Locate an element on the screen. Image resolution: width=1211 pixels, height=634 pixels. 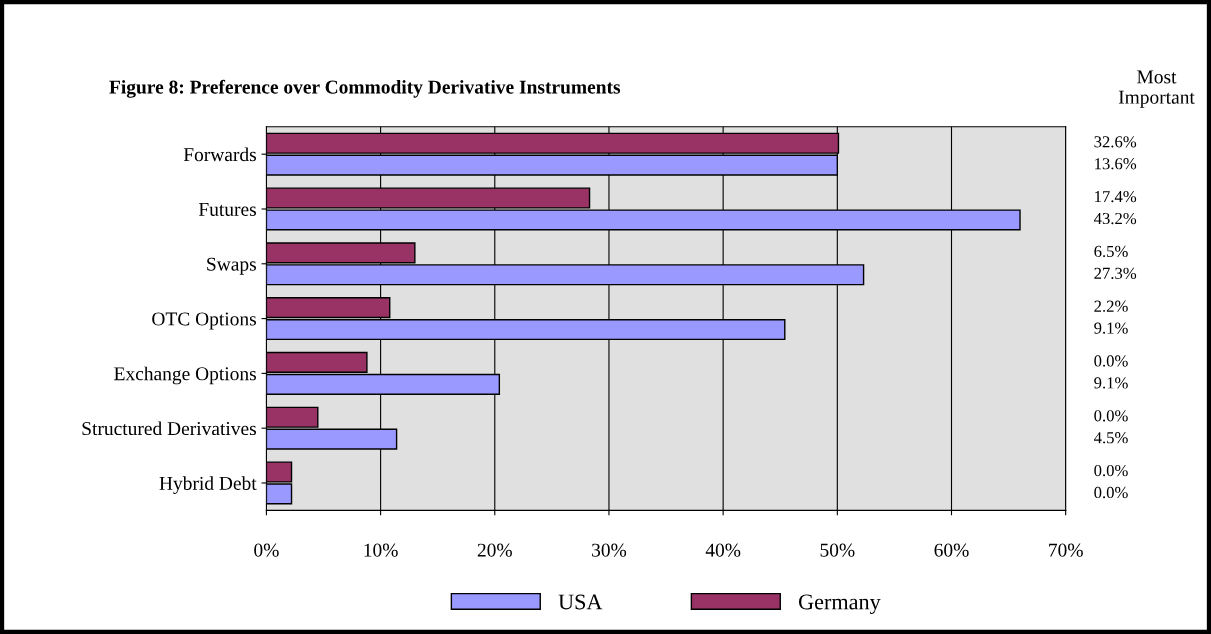
text: 17.4% is located at coordinates (1116, 196).